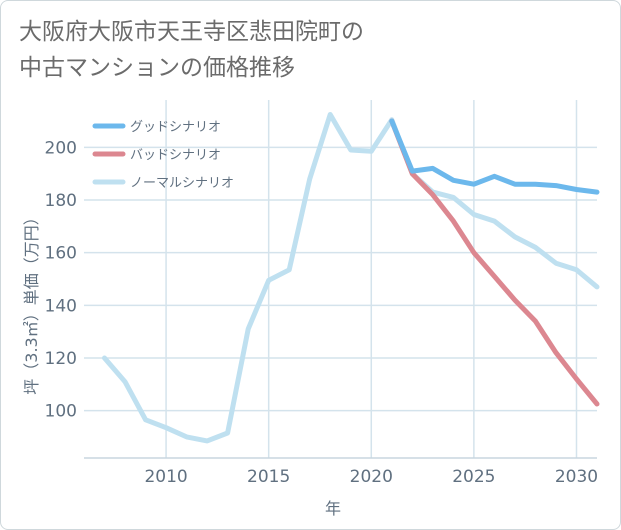 The width and height of the screenshot is (621, 530). I want to click on y-tick-label-100: 100, so click(61, 412).